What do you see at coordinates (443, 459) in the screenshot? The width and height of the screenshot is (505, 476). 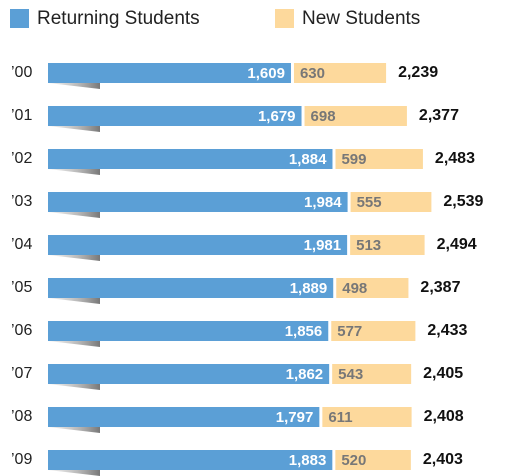 I see `total-label: 2,403` at bounding box center [443, 459].